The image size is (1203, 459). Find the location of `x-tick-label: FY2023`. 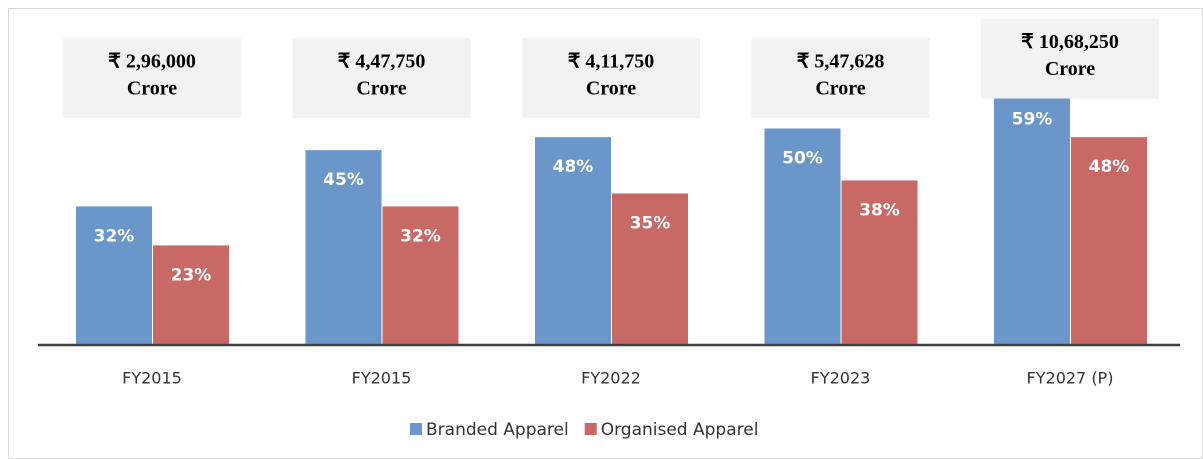

x-tick-label: FY2023 is located at coordinates (841, 378).